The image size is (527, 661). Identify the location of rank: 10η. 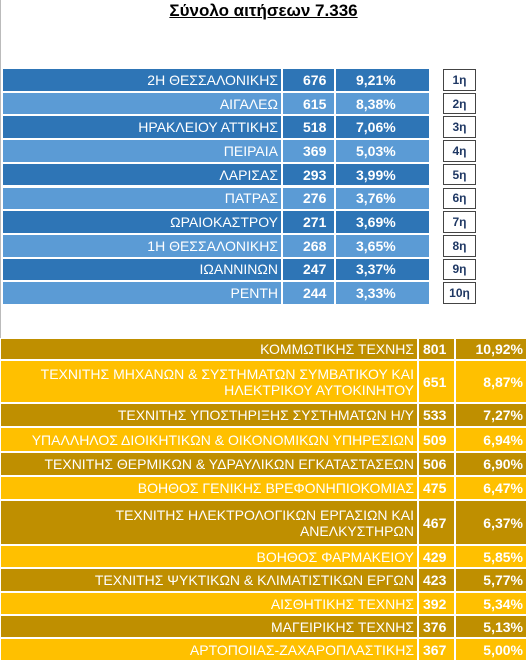
(459, 293).